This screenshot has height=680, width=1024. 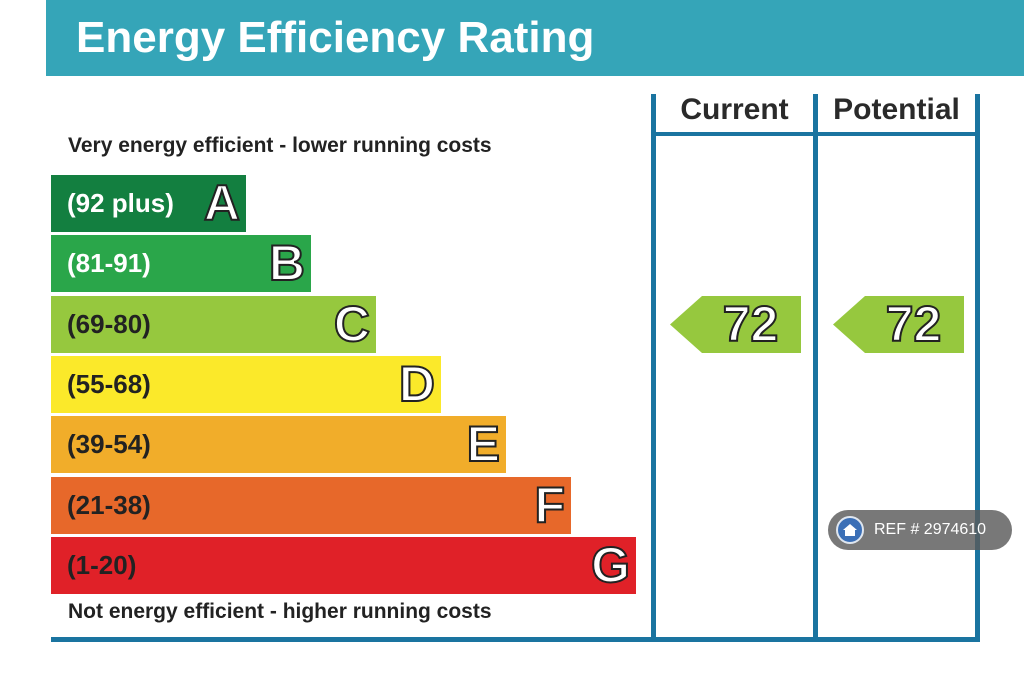 I want to click on title-bar: Energy Efficiency Rating, so click(x=535, y=38).